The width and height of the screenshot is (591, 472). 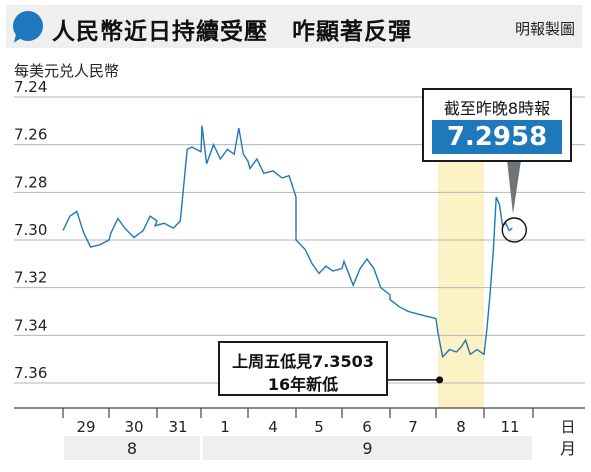 I want to click on y-axis-label: 每美元兑人民幣, so click(x=67, y=71).